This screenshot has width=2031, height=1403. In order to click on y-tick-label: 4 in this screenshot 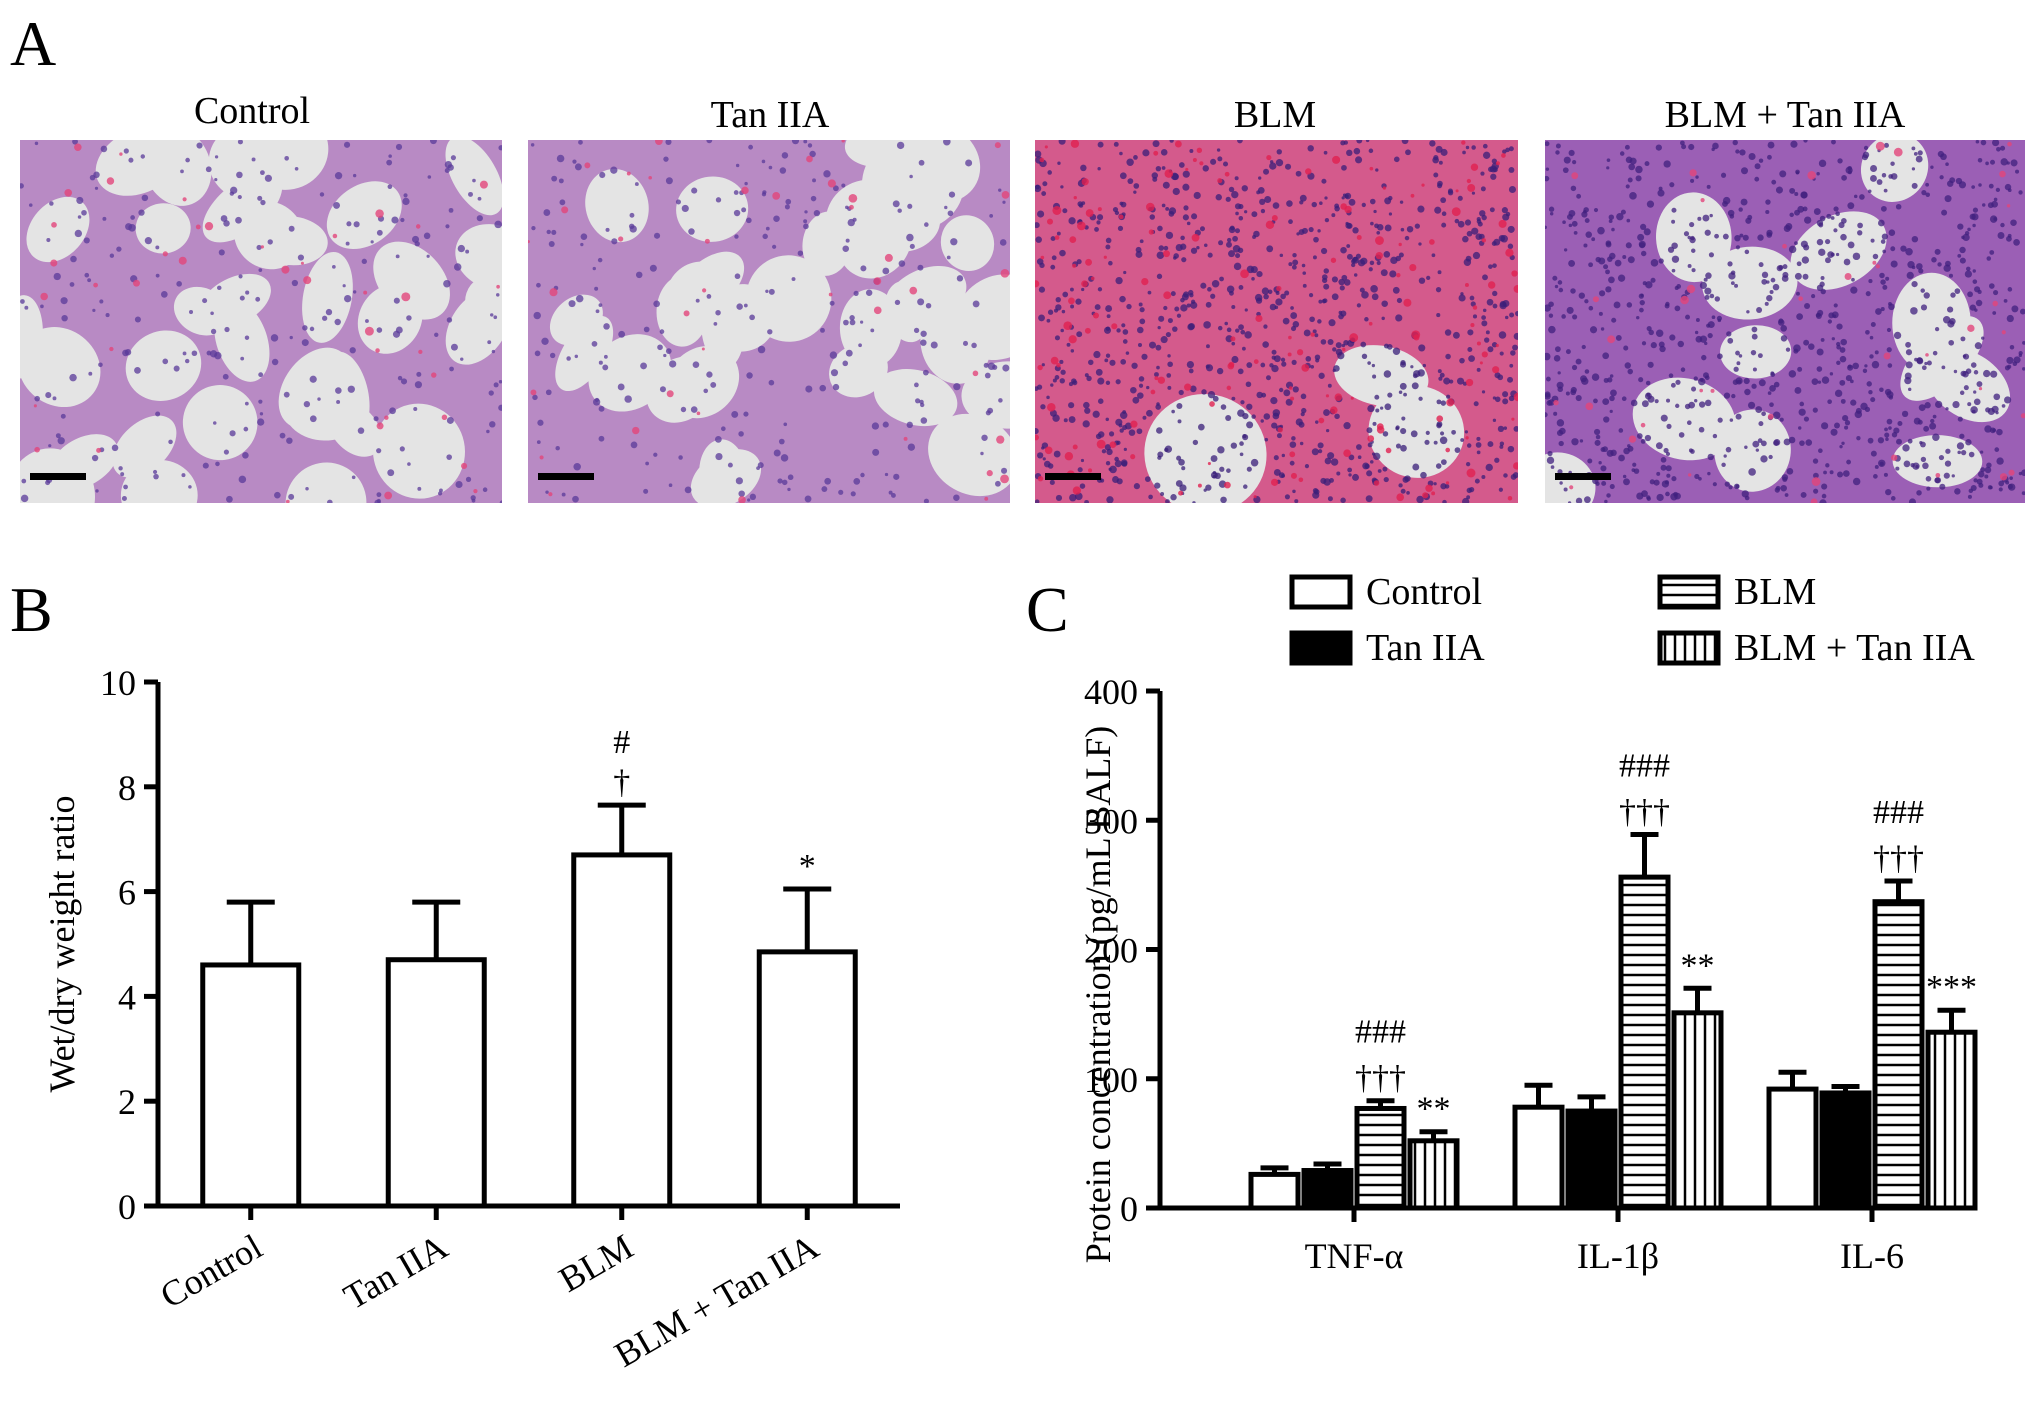, I will do `click(127, 997)`.